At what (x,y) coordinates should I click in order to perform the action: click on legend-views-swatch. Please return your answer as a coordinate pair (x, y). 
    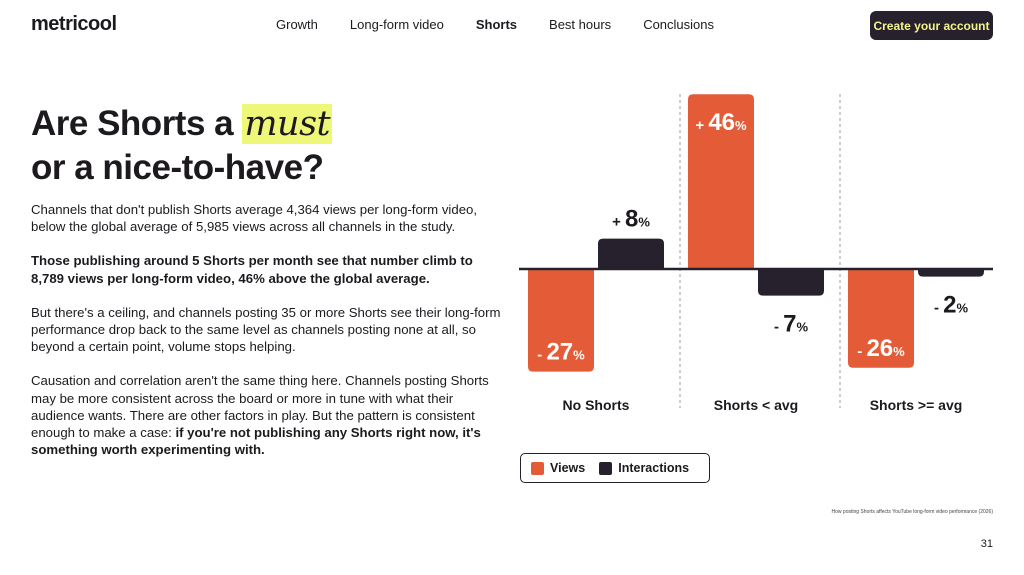
    Looking at the image, I should click on (537, 468).